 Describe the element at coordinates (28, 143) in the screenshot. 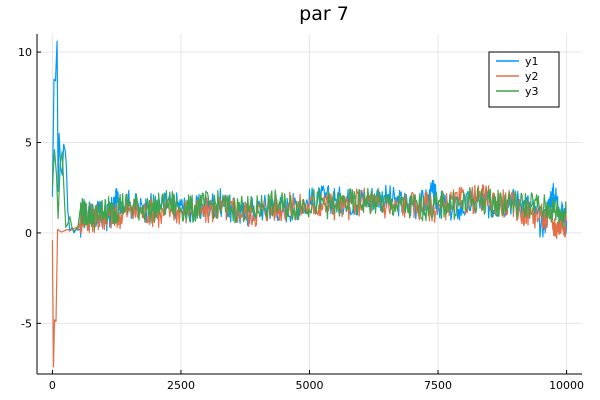

I see `y-tick-label: 5` at that location.